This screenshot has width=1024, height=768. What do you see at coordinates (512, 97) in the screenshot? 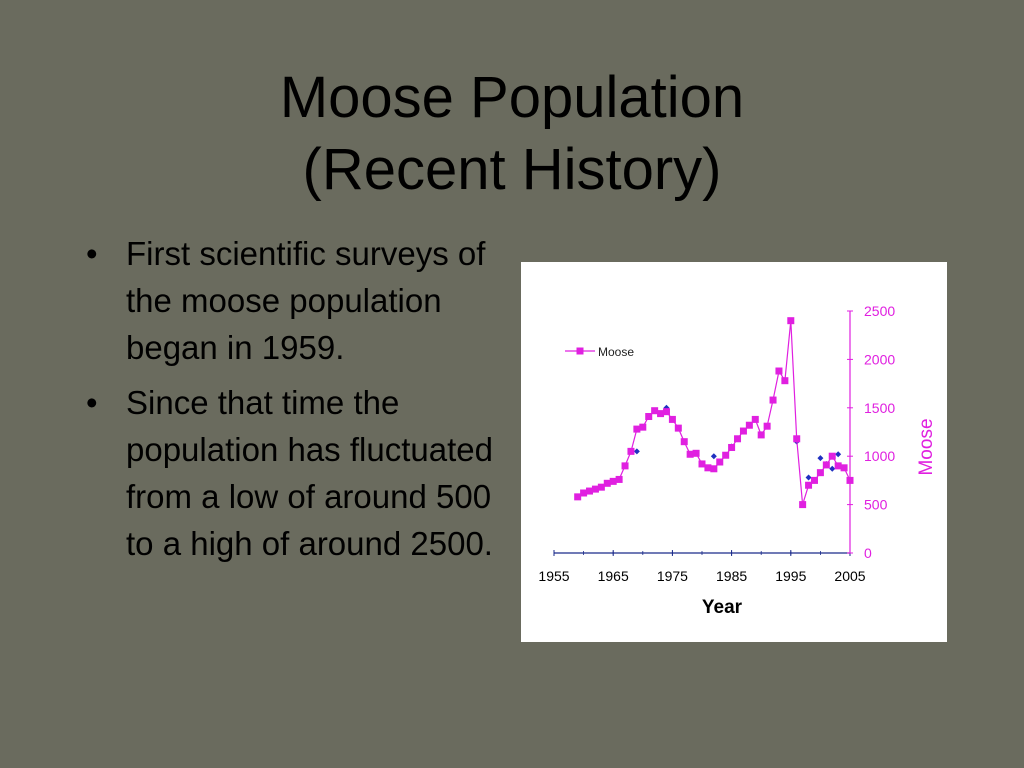
I see `title-line-1: Moose Population` at bounding box center [512, 97].